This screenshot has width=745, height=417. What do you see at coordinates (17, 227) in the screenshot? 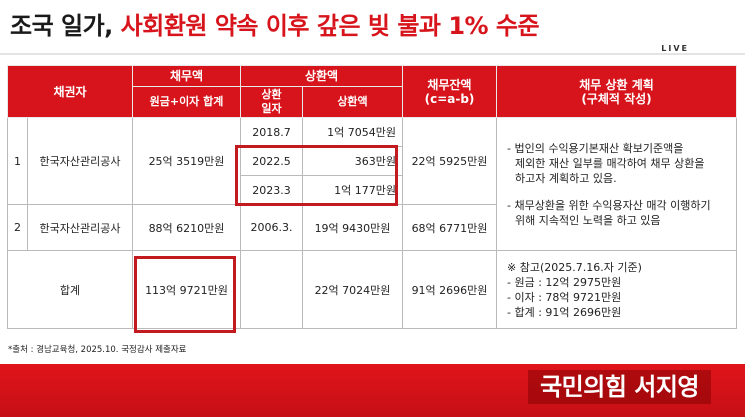
I see `row-number: 2` at bounding box center [17, 227].